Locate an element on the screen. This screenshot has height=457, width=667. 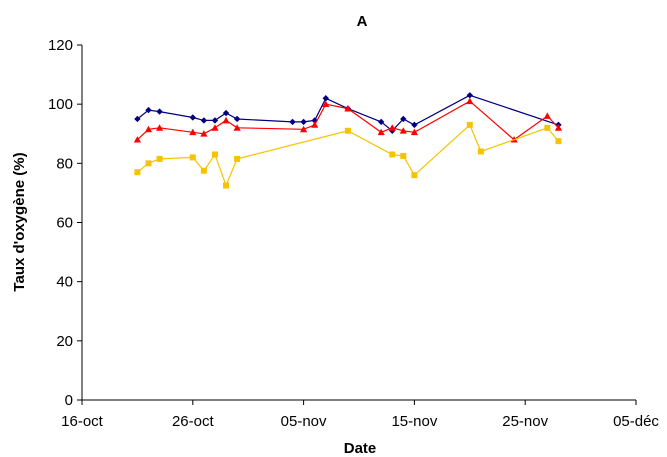
x-tick-label: 05-nov is located at coordinates (304, 421).